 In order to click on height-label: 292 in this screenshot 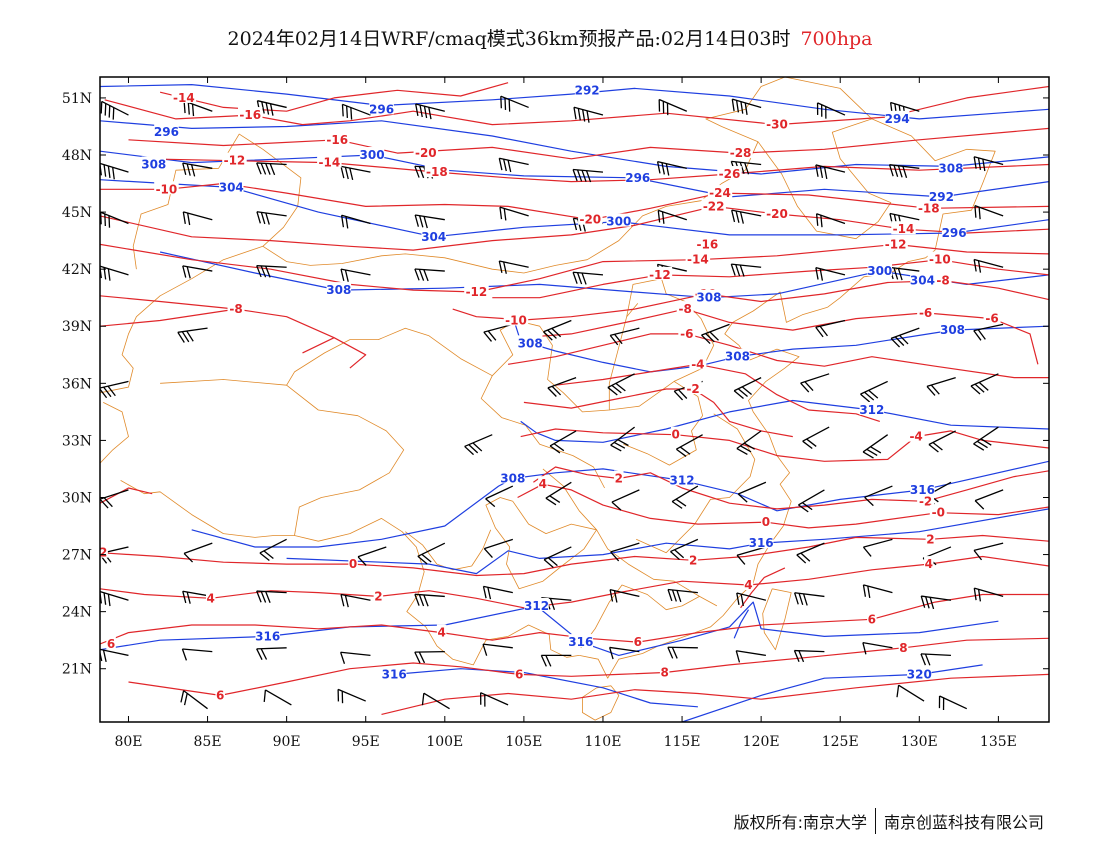, I will do `click(941, 197)`.